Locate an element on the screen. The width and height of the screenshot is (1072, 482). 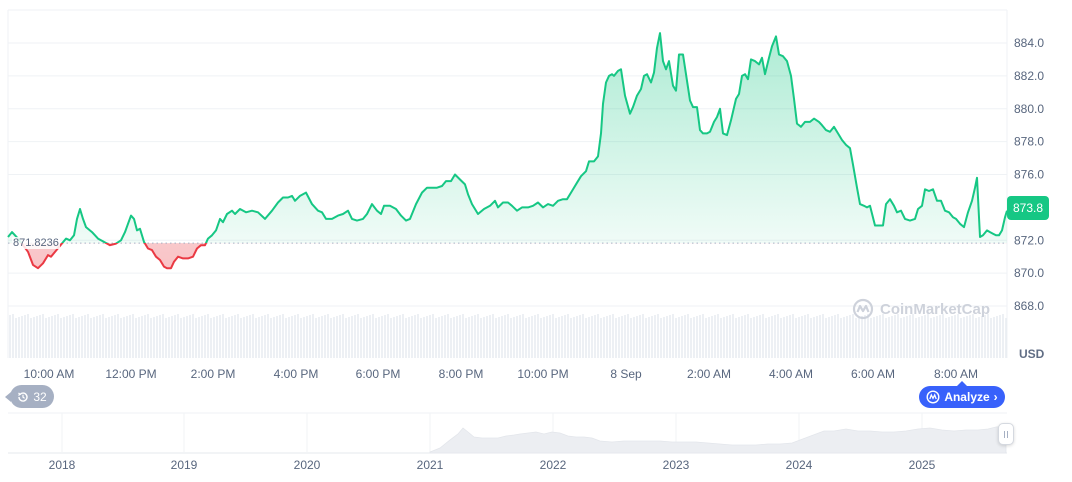
y-tick-label: 868.0 is located at coordinates (1029, 306).